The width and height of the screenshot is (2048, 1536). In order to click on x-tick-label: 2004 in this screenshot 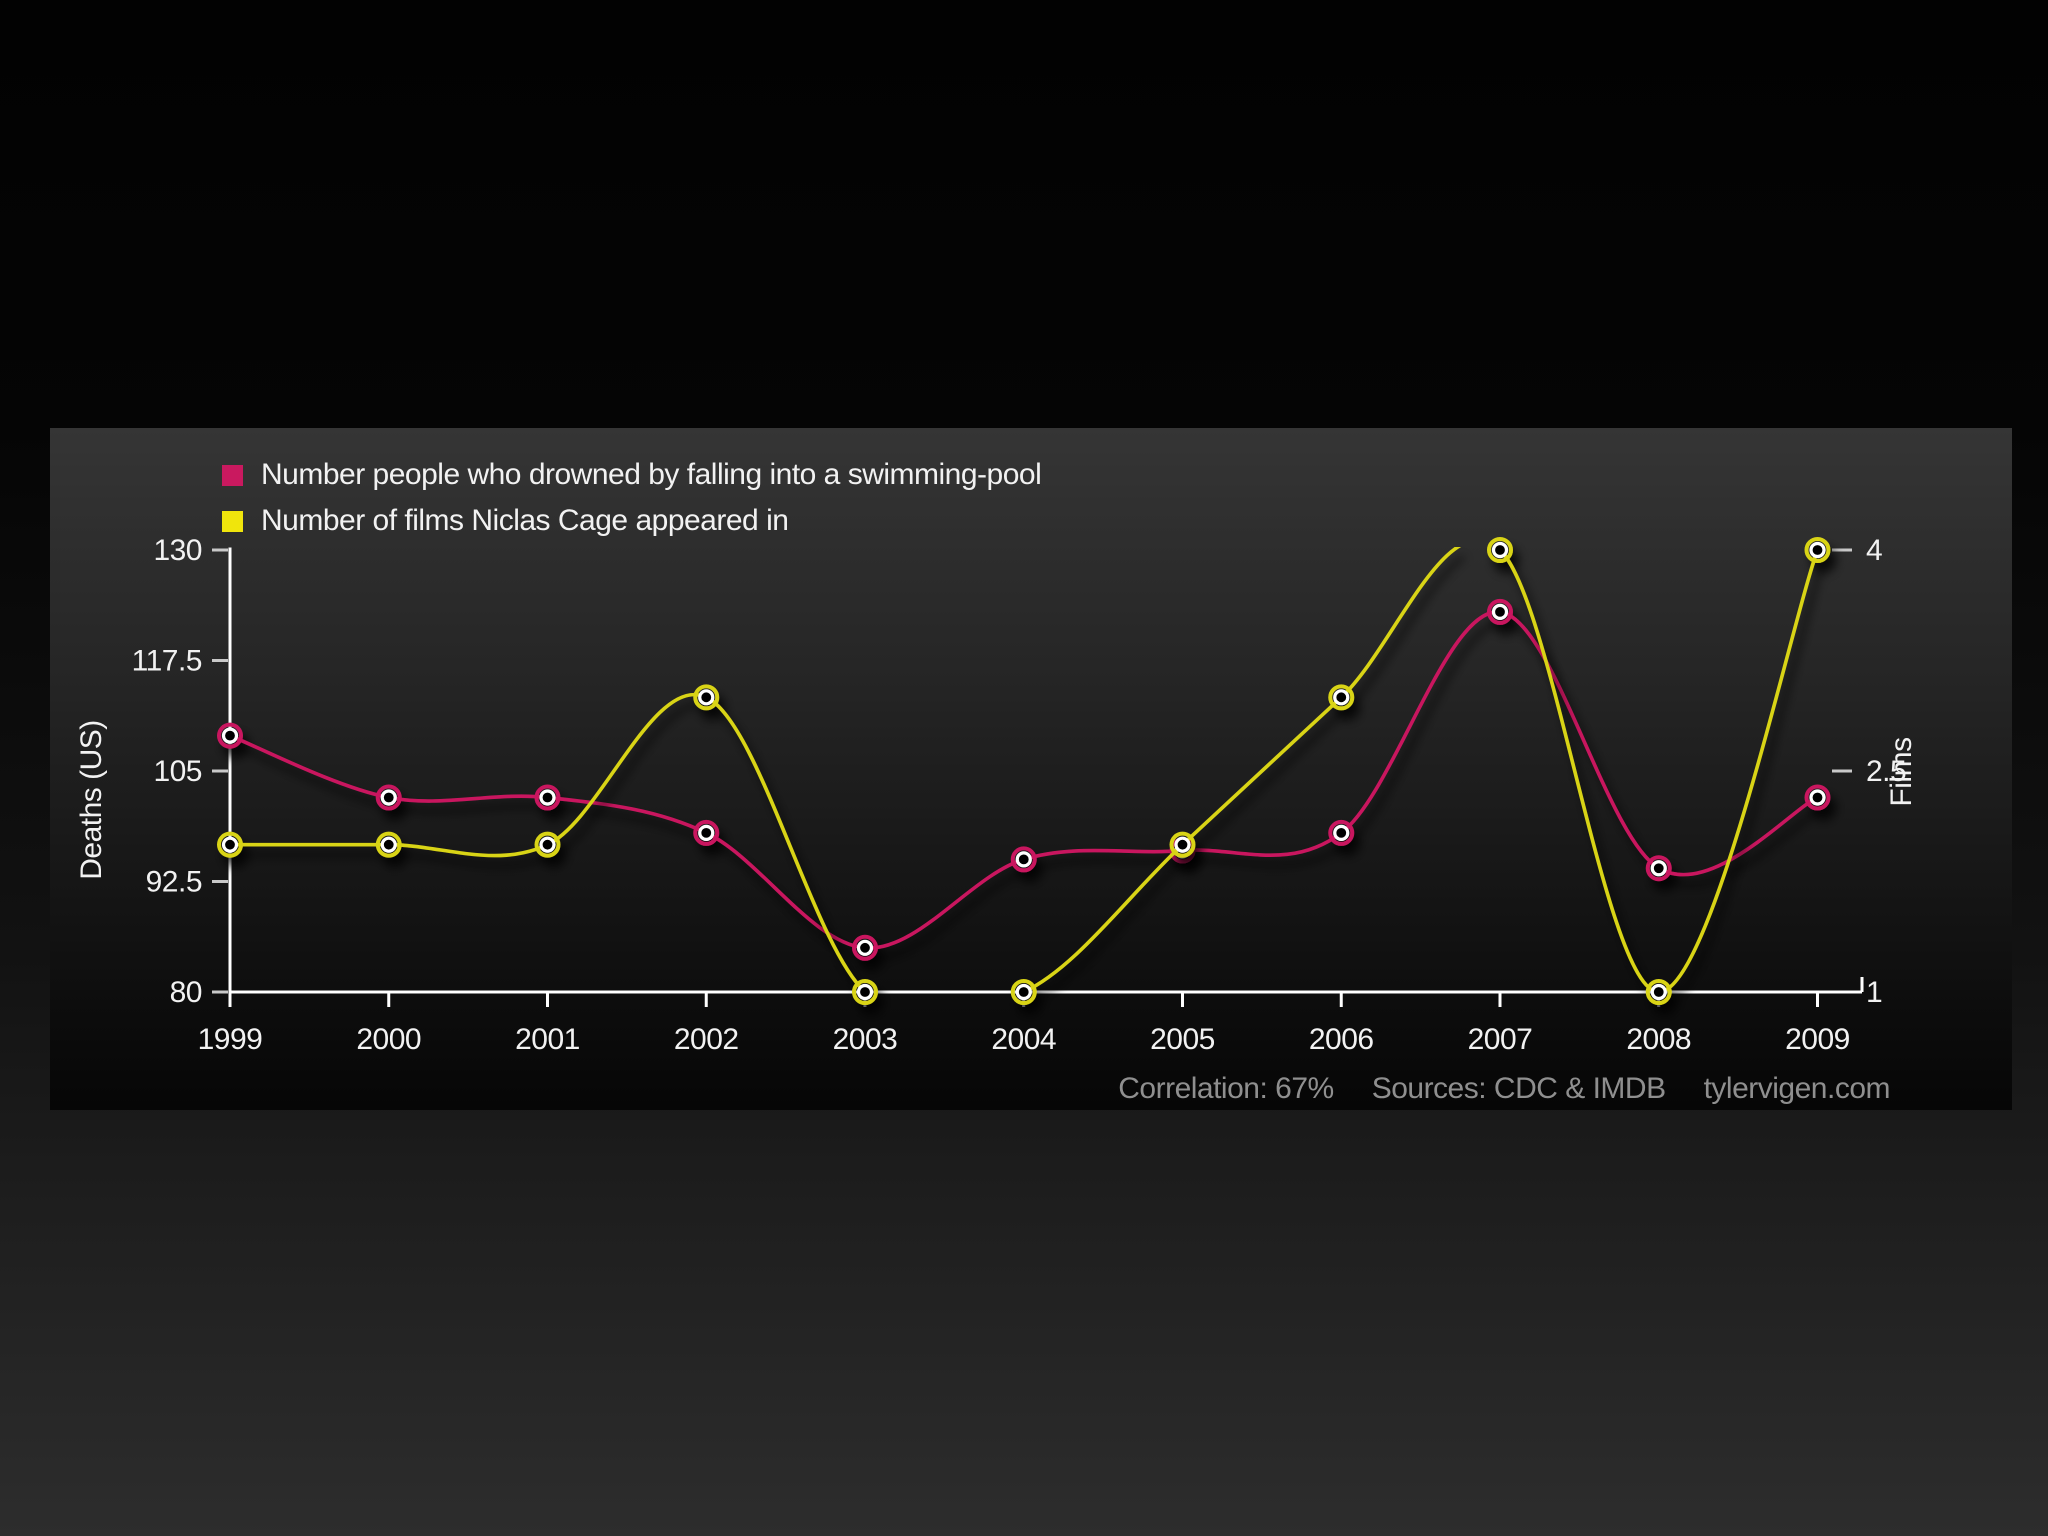, I will do `click(1023, 1039)`.